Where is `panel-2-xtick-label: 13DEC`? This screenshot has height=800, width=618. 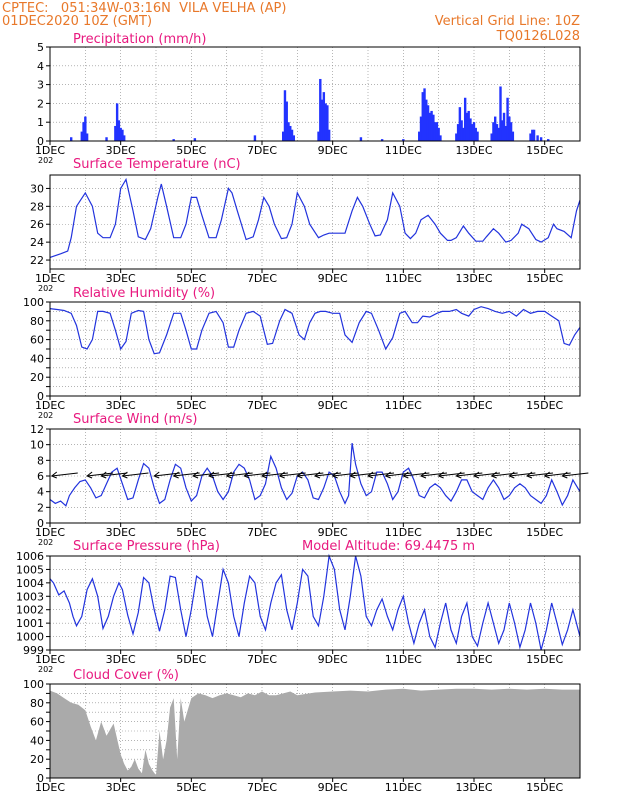 panel-2-xtick-label: 13DEC is located at coordinates (473, 278).